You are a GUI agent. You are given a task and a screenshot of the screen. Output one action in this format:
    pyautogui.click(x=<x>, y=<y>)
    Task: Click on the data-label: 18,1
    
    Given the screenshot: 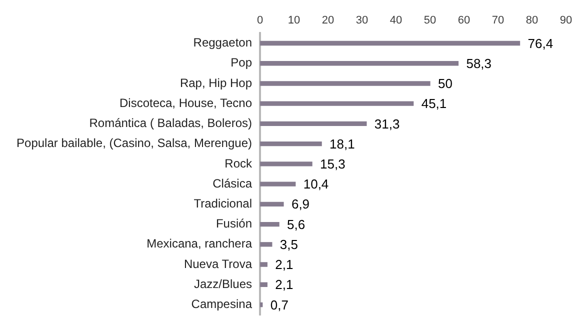 What is the action you would take?
    pyautogui.click(x=342, y=144)
    